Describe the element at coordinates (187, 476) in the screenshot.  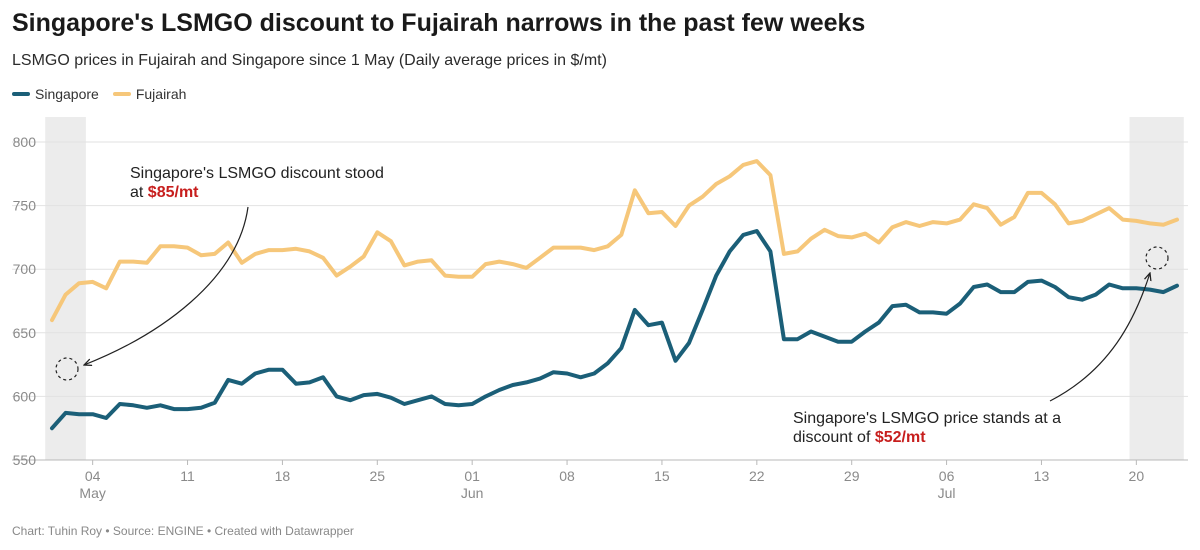
I see `x-tick-label: 11` at that location.